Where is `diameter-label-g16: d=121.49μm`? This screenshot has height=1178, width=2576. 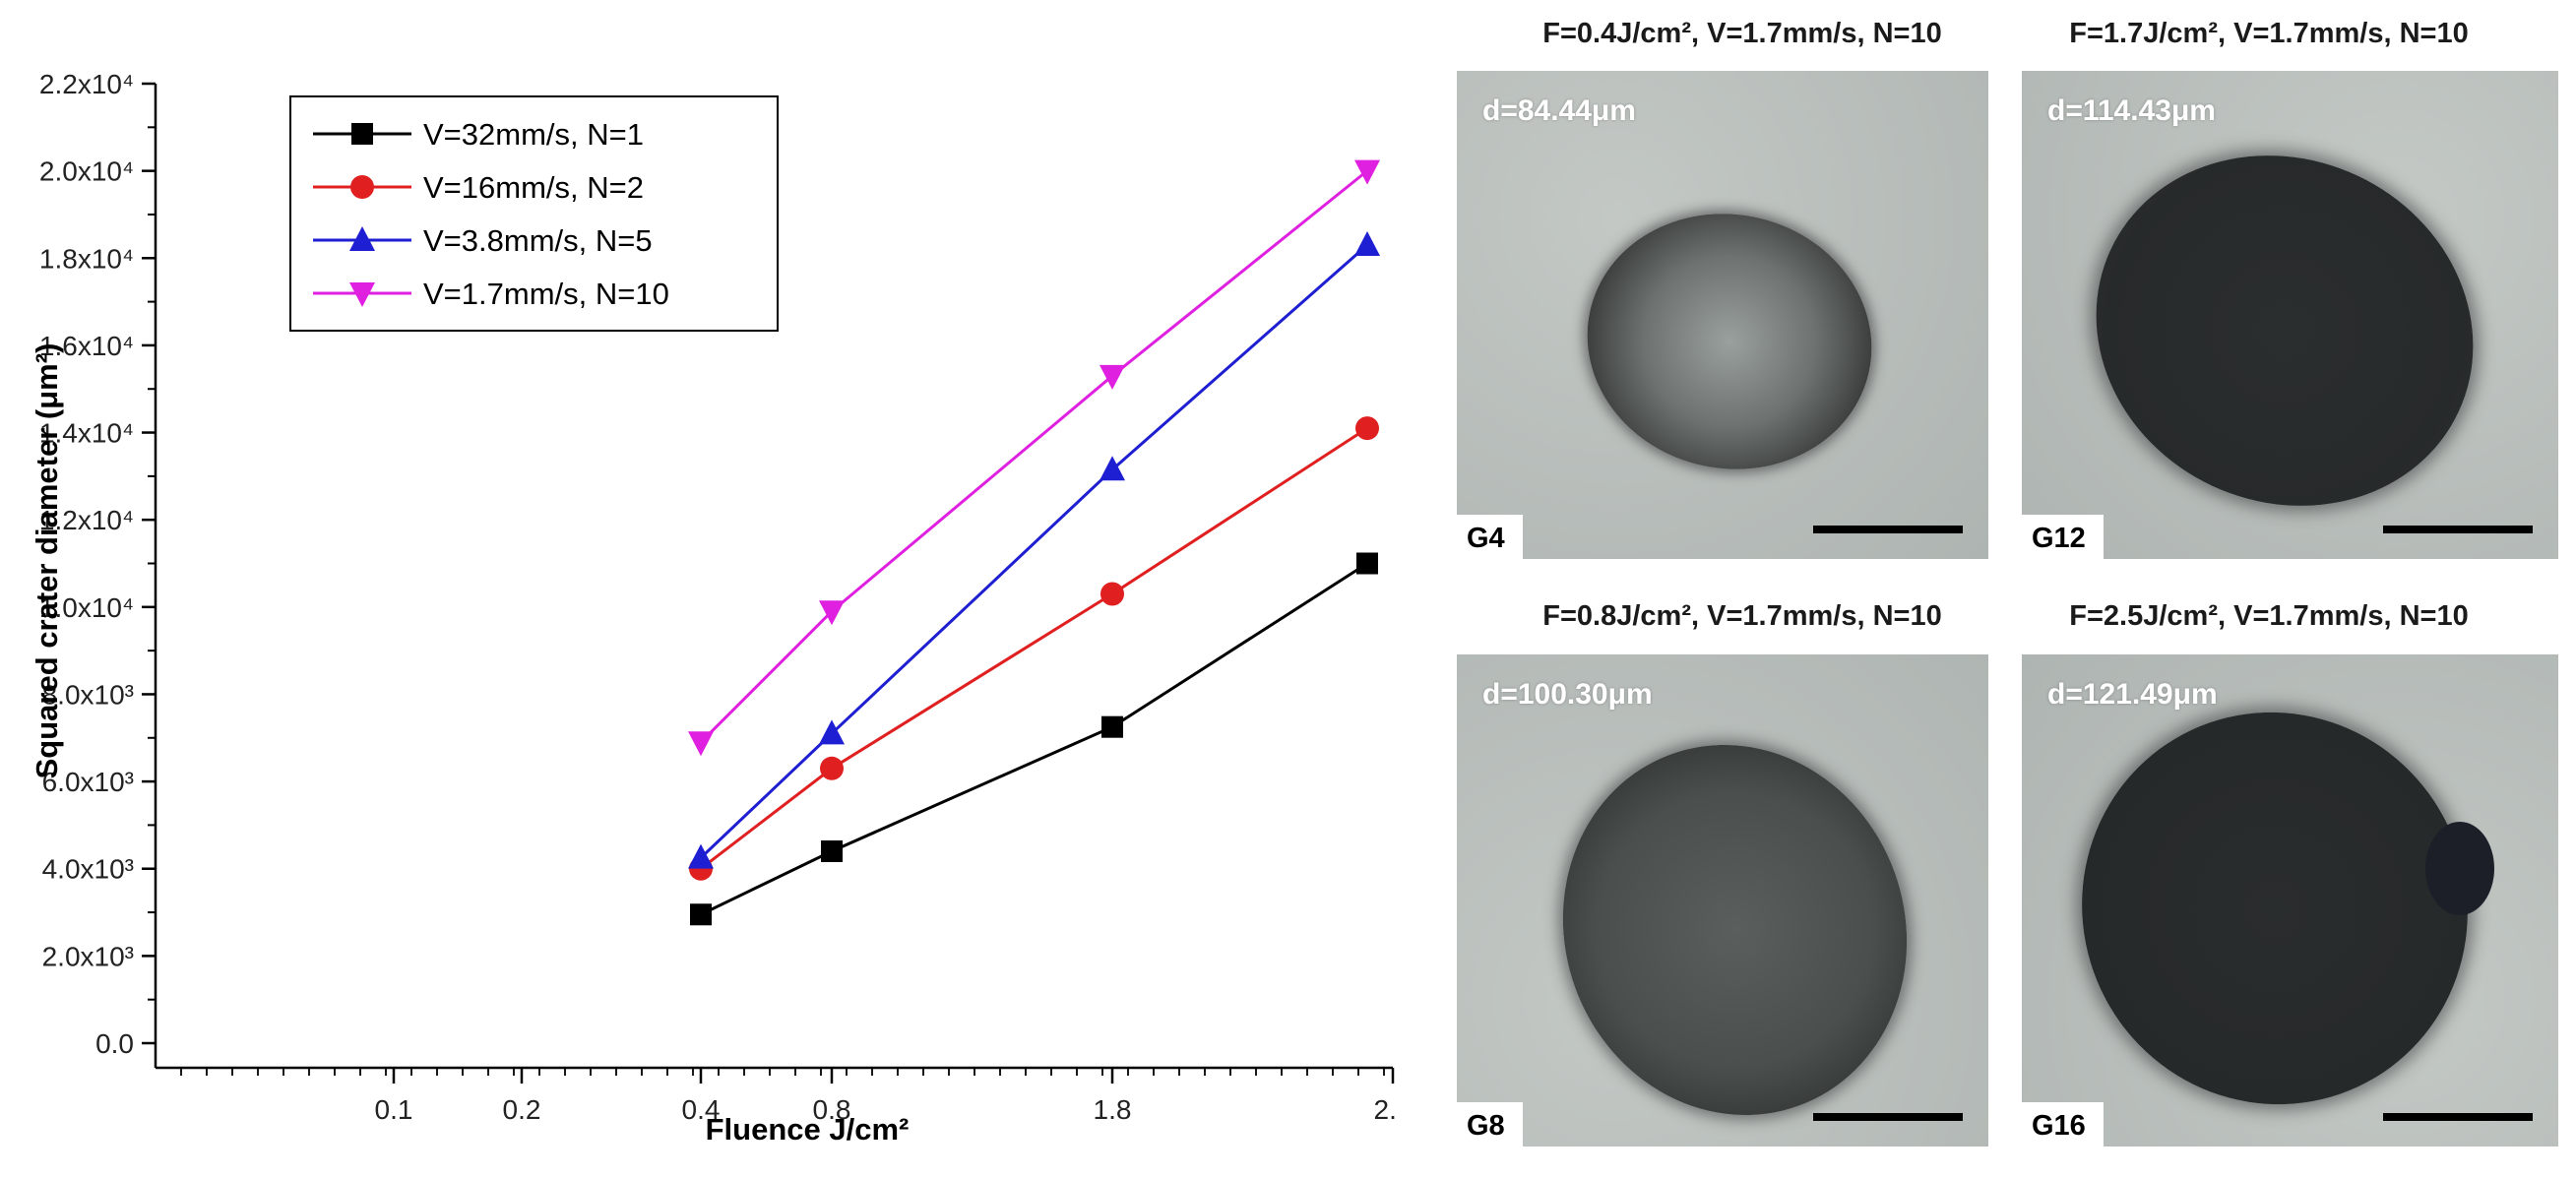 diameter-label-g16: d=121.49μm is located at coordinates (2132, 694).